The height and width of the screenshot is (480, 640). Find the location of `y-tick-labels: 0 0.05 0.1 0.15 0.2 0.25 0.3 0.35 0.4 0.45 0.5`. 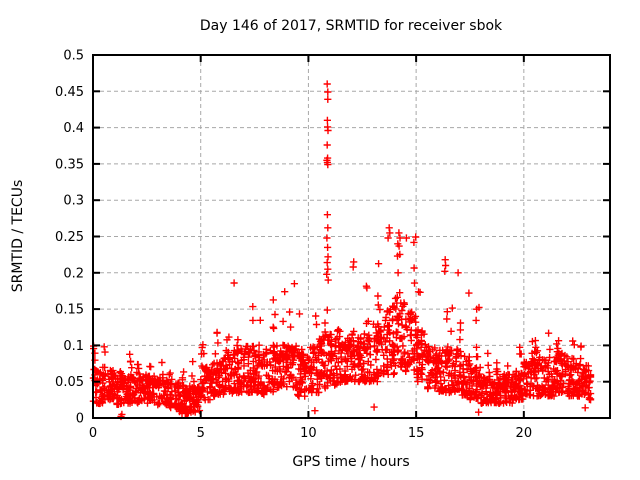

y-tick-labels: 0 0.05 0.1 0.15 0.2 0.25 0.3 0.35 0.4 0.45 0.5 is located at coordinates (69, 238).